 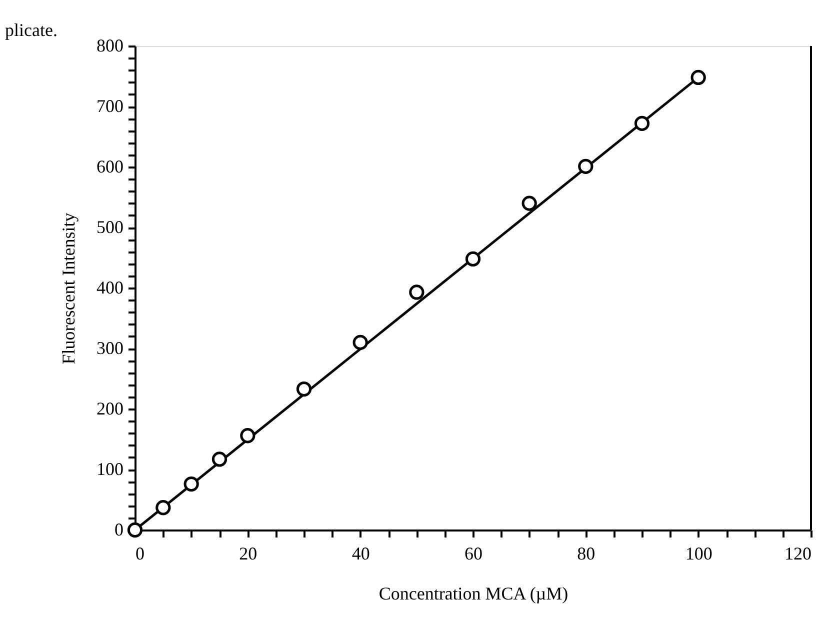 What do you see at coordinates (140, 554) in the screenshot?
I see `x-tick-label: 0` at bounding box center [140, 554].